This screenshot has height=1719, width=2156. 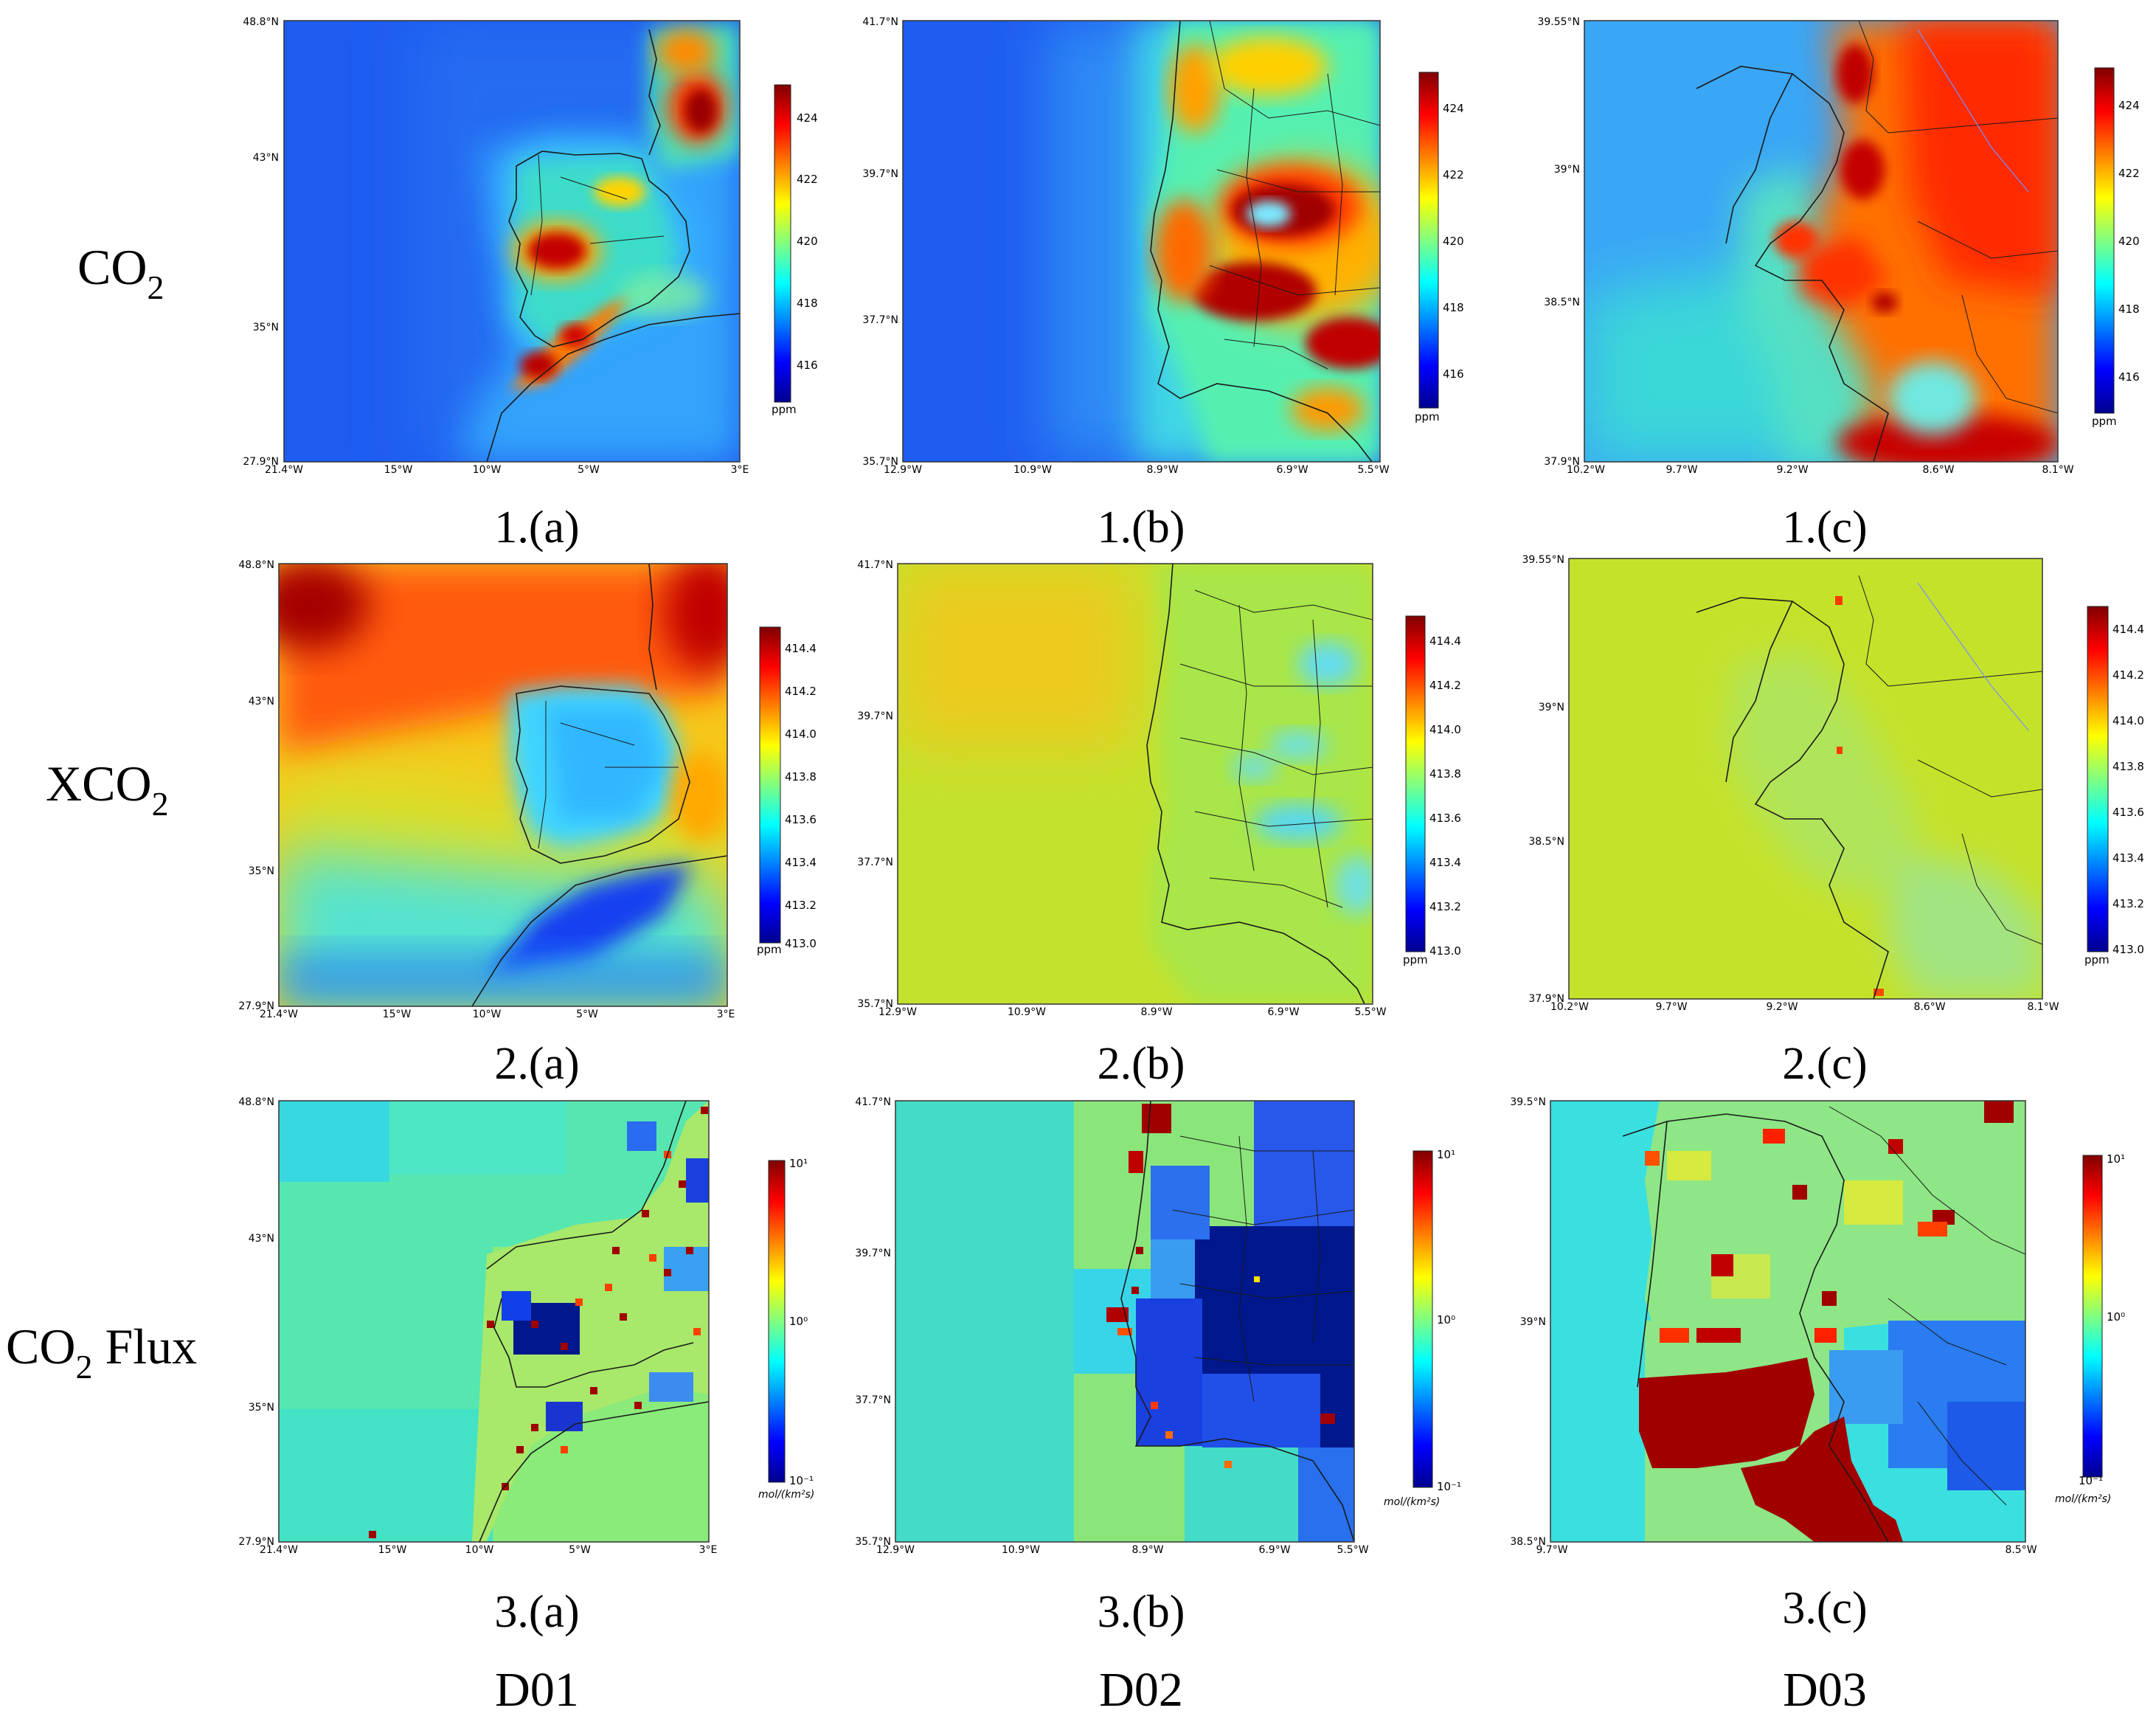 I want to click on map-2b, so click(x=1135, y=784).